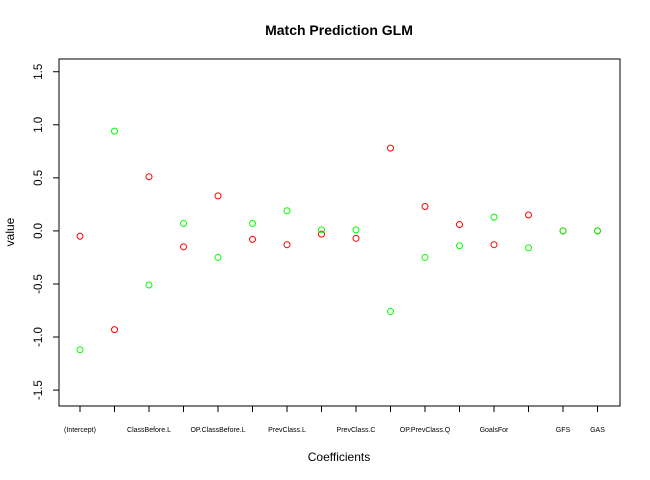 Image resolution: width=650 pixels, height=480 pixels. Describe the element at coordinates (39, 72) in the screenshot. I see `y-tick-label: 1.5` at that location.